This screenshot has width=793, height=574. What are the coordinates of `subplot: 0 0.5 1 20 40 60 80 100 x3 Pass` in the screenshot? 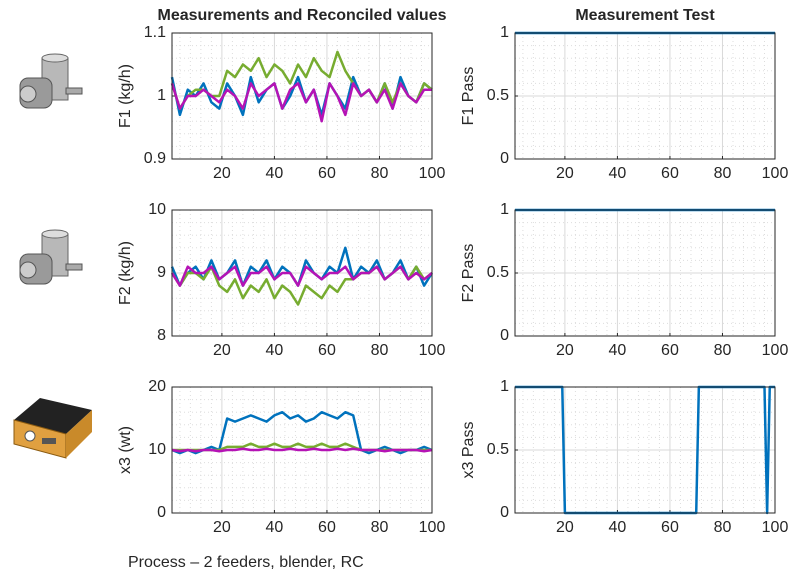 It's located at (624, 457).